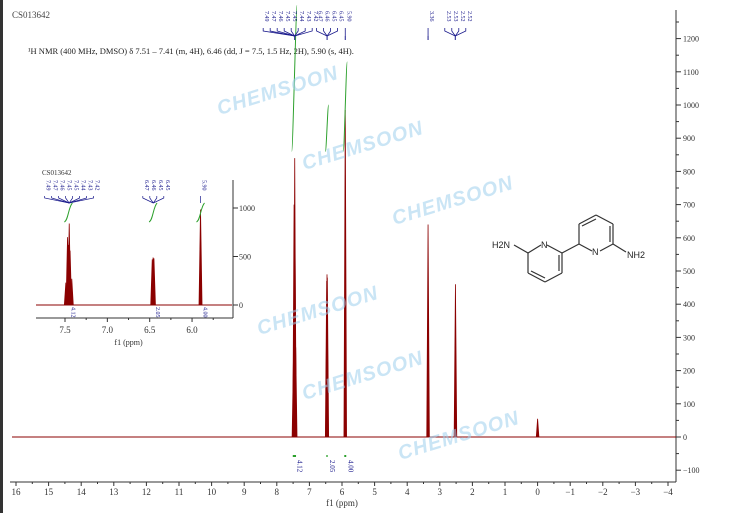 This screenshot has height=513, width=729. What do you see at coordinates (407, 492) in the screenshot?
I see `x-tick-label: 4` at bounding box center [407, 492].